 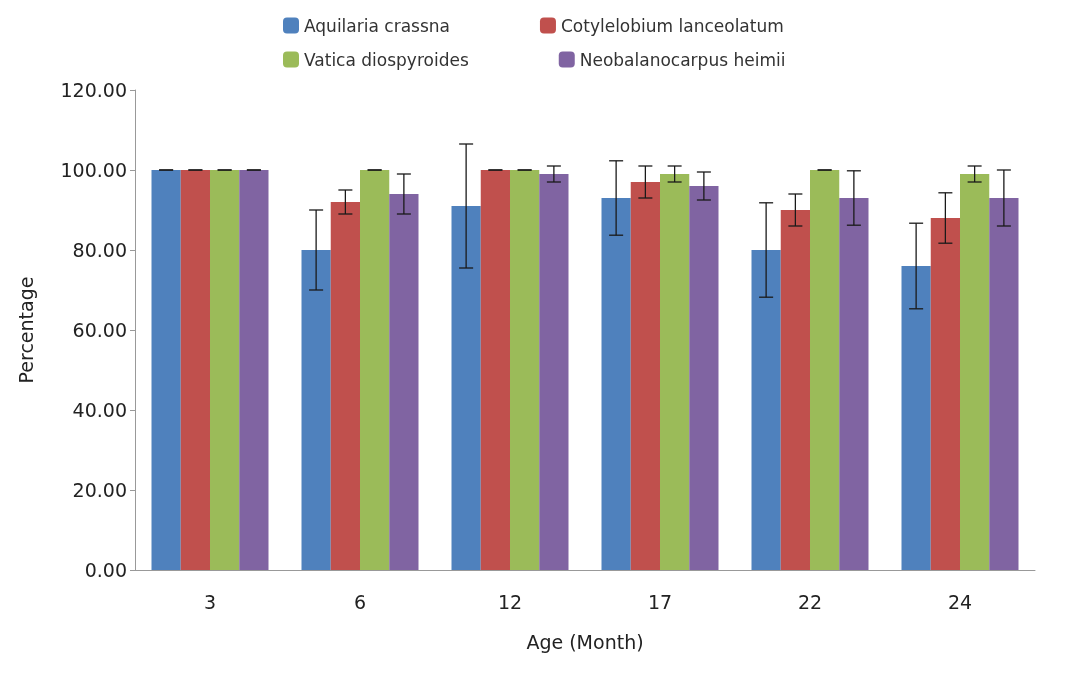 What do you see at coordinates (585, 641) in the screenshot?
I see `x-axis-title: Age (Month)` at bounding box center [585, 641].